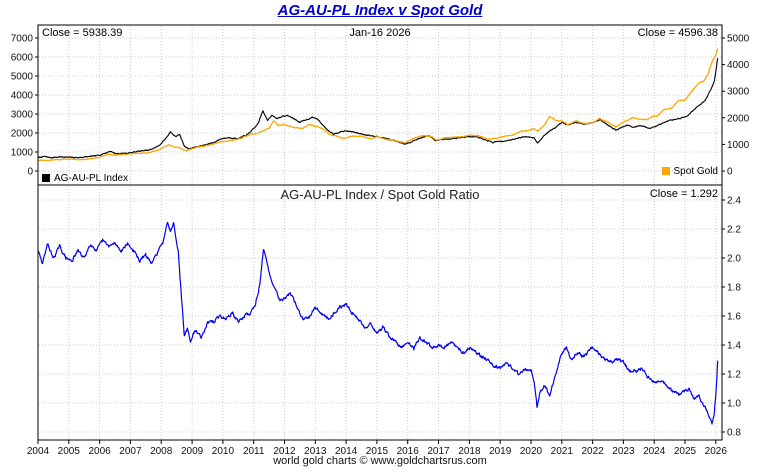 The height and width of the screenshot is (475, 760). I want to click on svg-text: 2004, so click(38, 451).